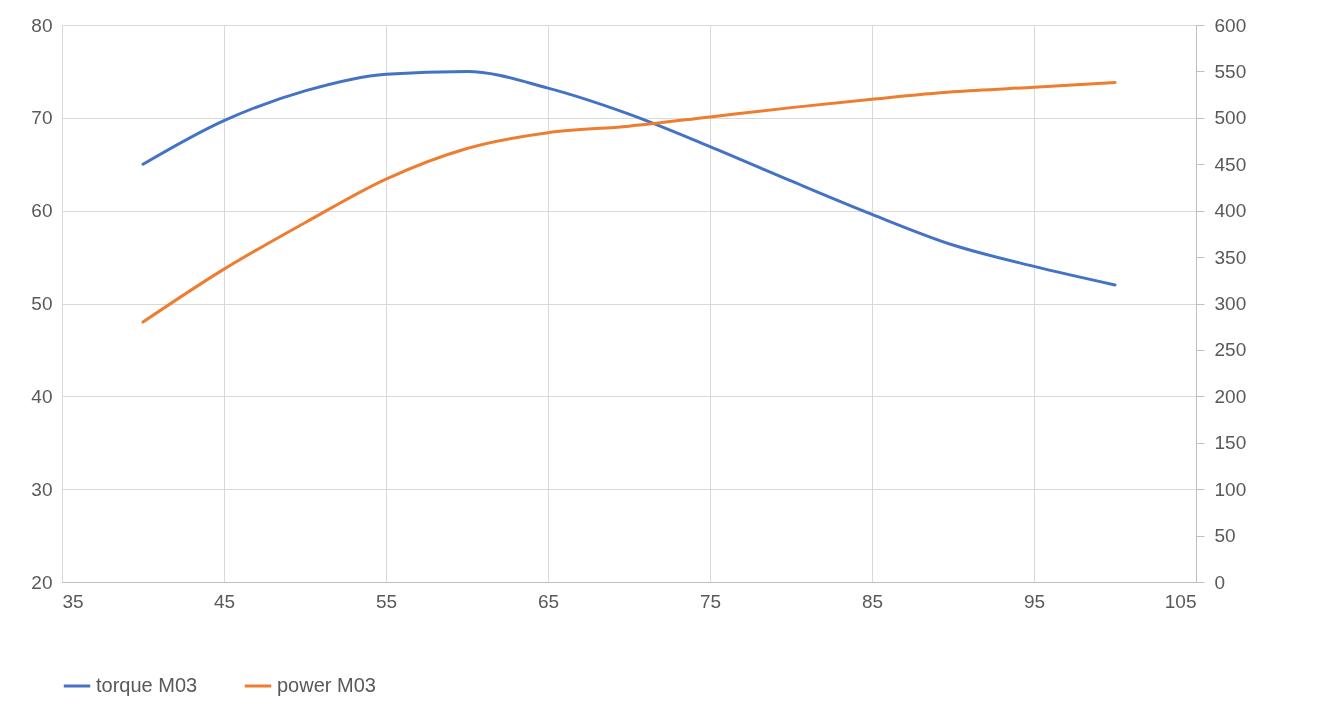 This screenshot has height=715, width=1334. I want to click on x-tick-label: 85, so click(872, 601).